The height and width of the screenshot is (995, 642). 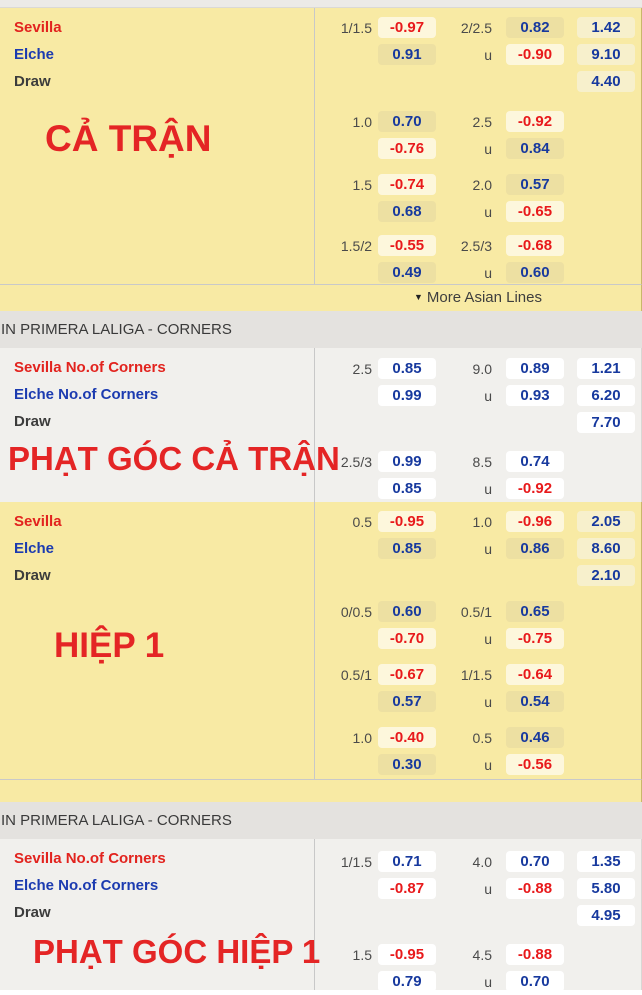 I want to click on odds-price: 0.89, so click(x=535, y=368).